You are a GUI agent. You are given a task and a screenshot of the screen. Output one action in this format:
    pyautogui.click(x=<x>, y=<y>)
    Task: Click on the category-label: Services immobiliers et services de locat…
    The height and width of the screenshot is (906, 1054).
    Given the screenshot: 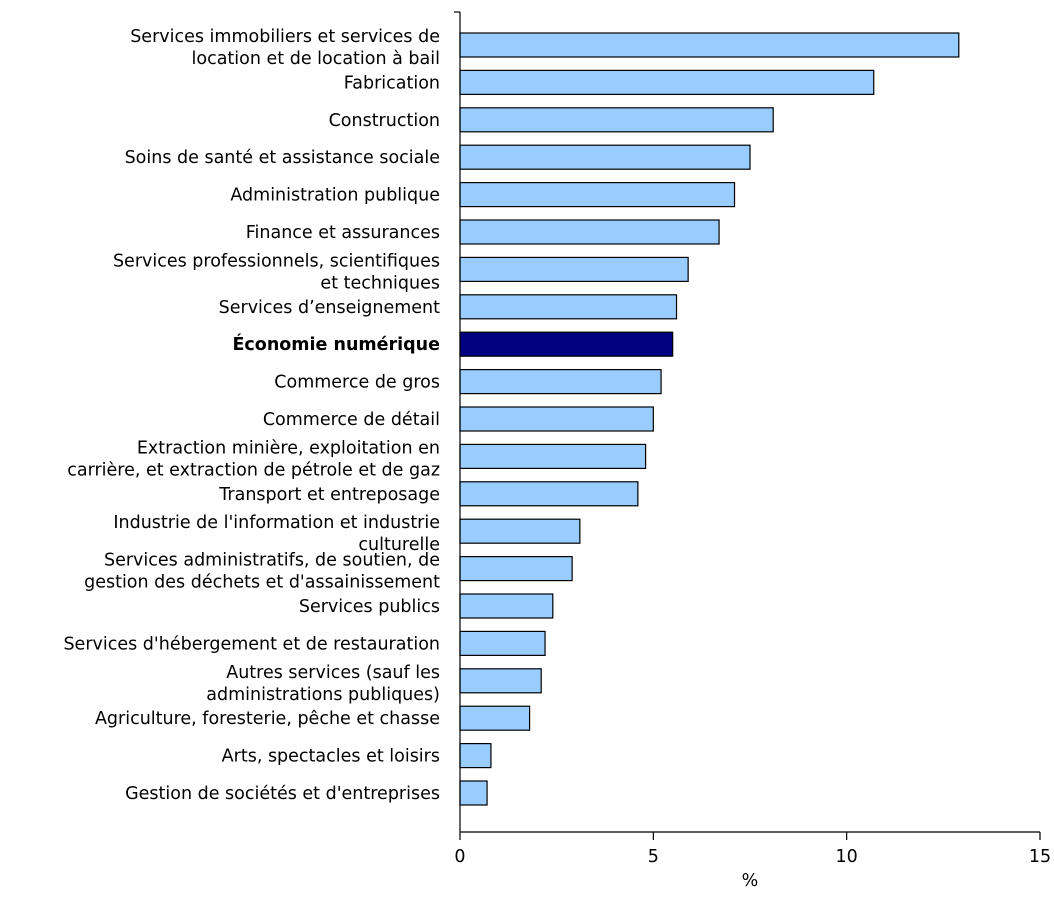 What is the action you would take?
    pyautogui.click(x=285, y=48)
    